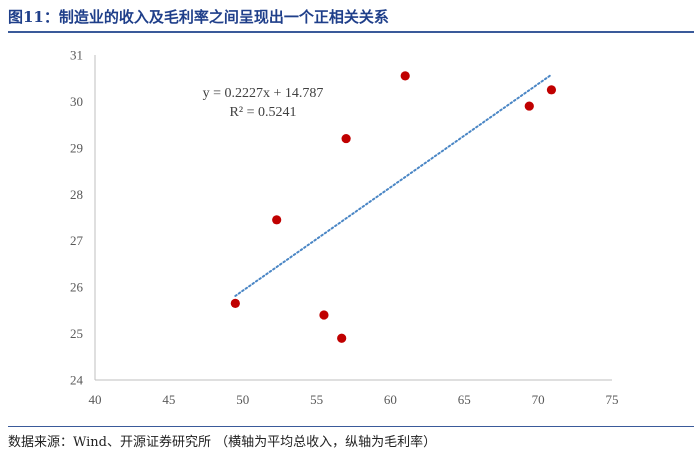 This screenshot has height=463, width=700. Describe the element at coordinates (351, 426) in the screenshot. I see `footer-divider` at that location.